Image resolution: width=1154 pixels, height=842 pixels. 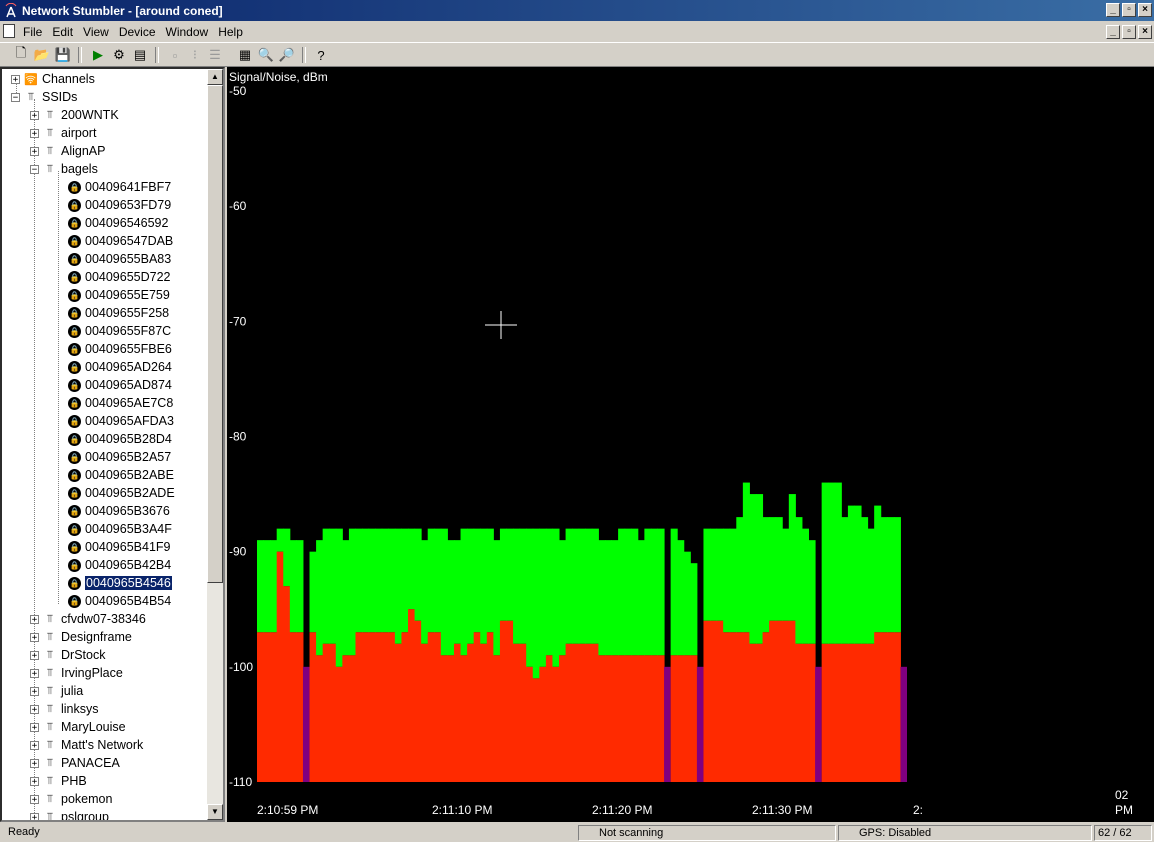 I want to click on settings-icon: ⚙, so click(x=119, y=54).